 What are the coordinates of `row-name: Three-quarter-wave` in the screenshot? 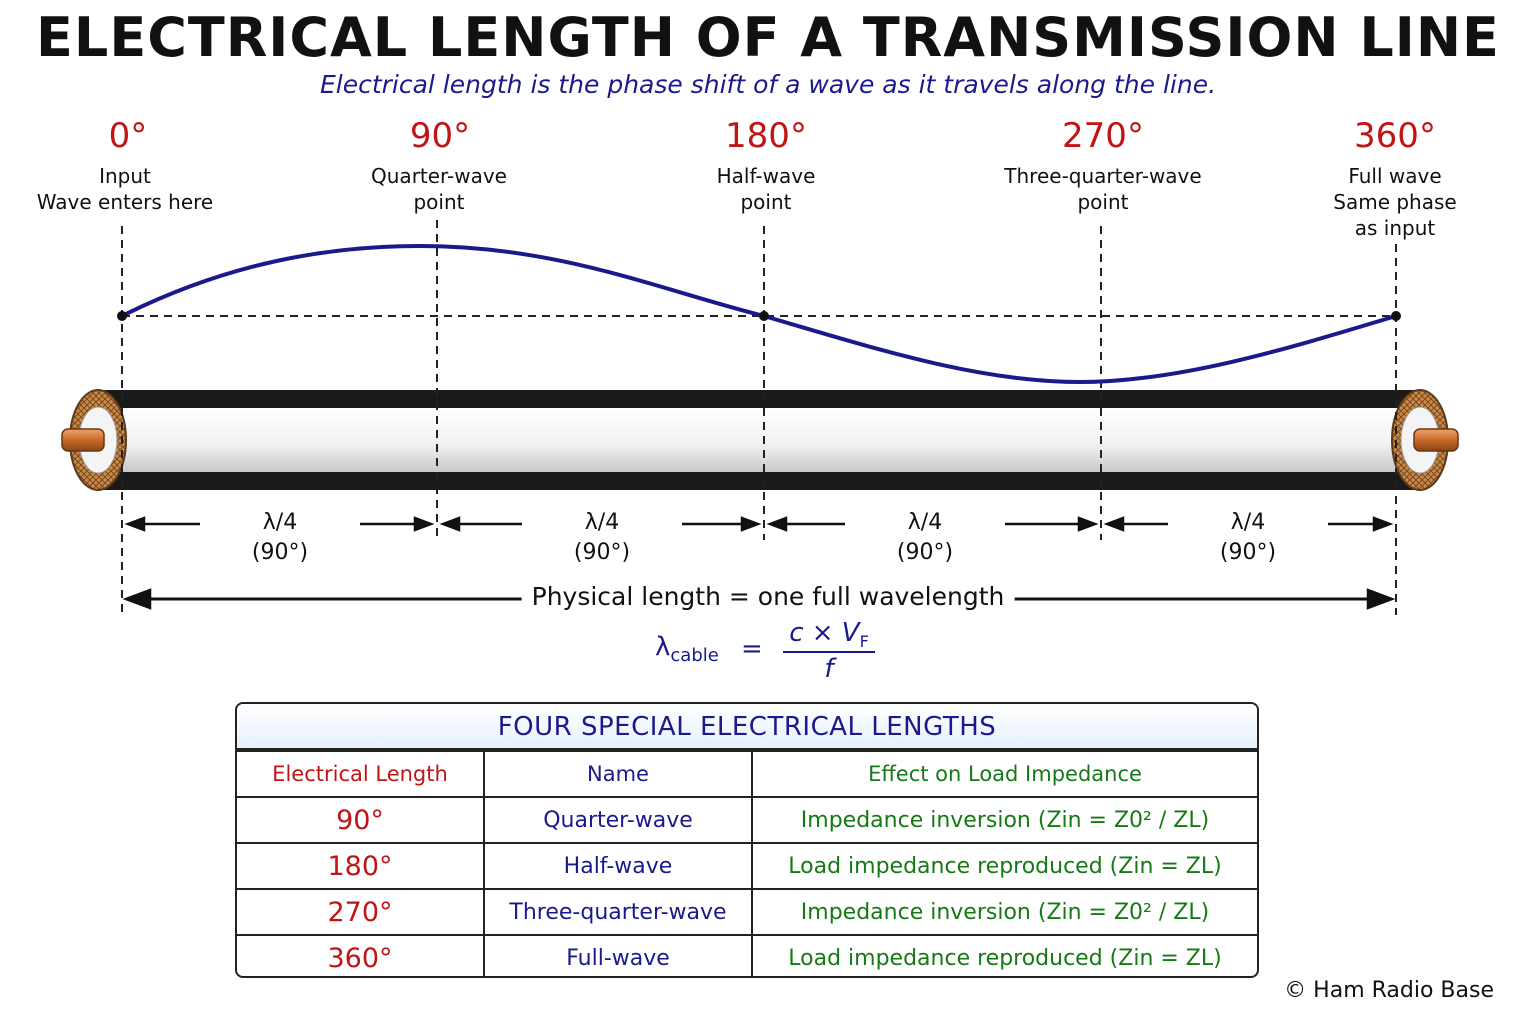 It's located at (618, 912).